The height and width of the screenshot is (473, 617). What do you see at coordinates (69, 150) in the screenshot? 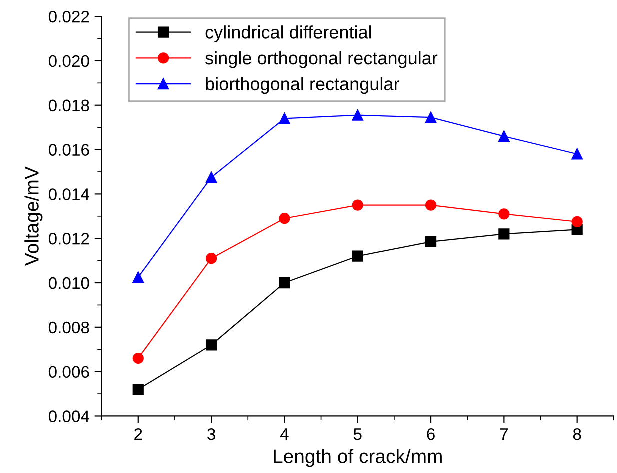
I see `y-tick-label: 0.016` at bounding box center [69, 150].